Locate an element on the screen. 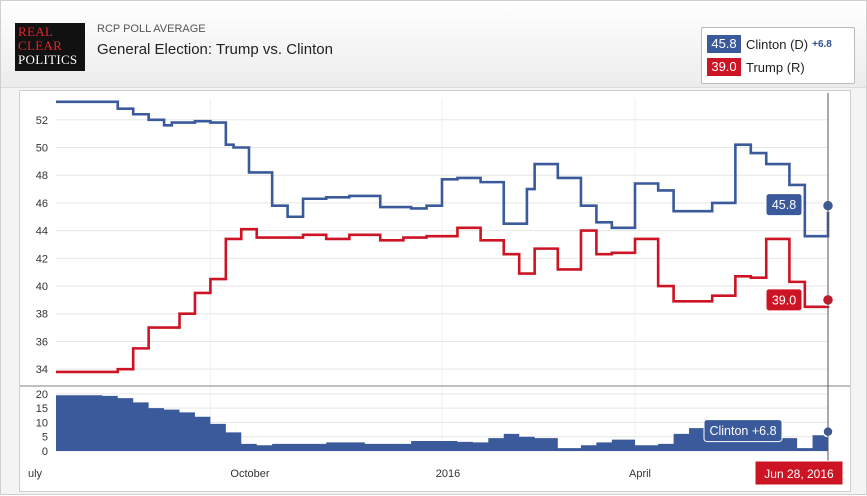 The height and width of the screenshot is (496, 867). chart-subtitle: RCP POLL AVERAGE is located at coordinates (151, 29).